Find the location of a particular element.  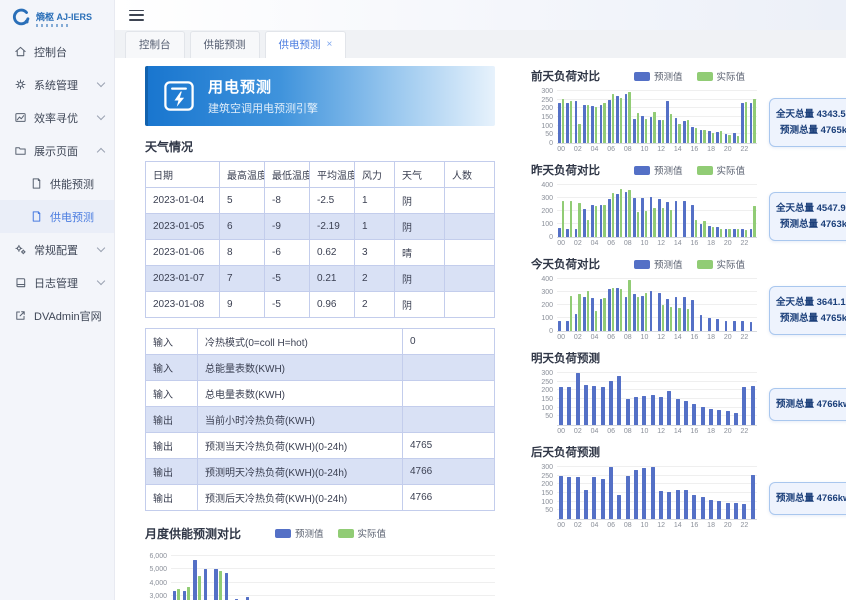

sidebar-item-日志管理: 日志管理 is located at coordinates (57, 282).